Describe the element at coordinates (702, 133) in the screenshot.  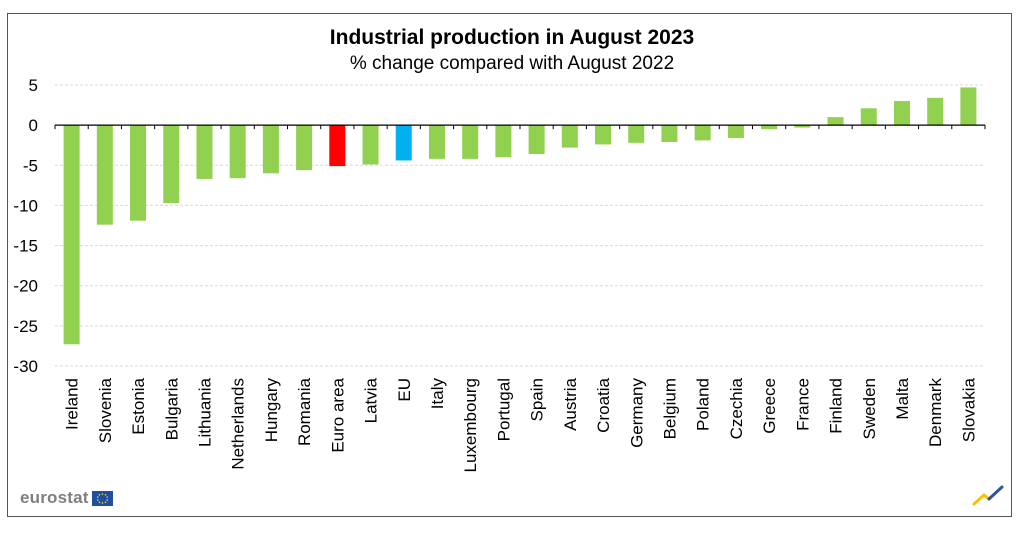
I see `bar-poland` at that location.